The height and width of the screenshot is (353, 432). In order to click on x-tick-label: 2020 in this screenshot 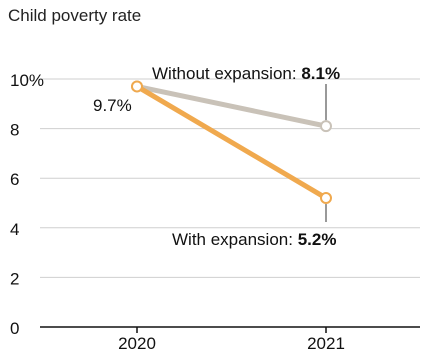, I will do `click(137, 343)`.